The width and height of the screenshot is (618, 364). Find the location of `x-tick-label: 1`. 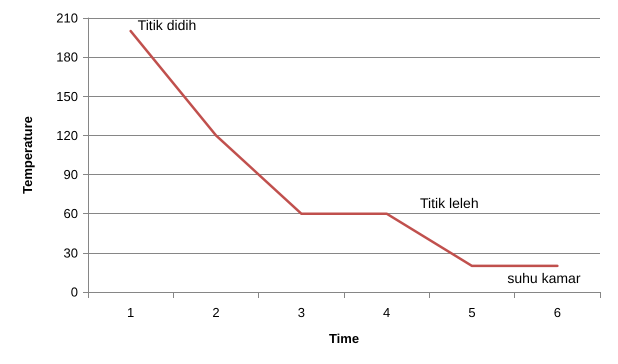

x-tick-label: 1 is located at coordinates (130, 312).